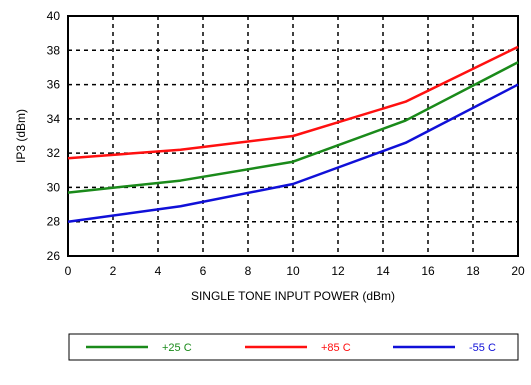  What do you see at coordinates (158, 271) in the screenshot?
I see `x-tick-label: 4` at bounding box center [158, 271].